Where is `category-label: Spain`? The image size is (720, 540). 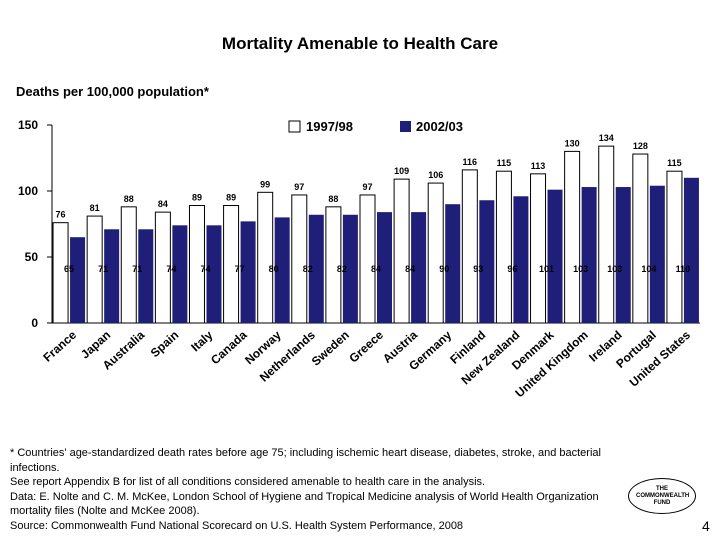
category-label: Spain is located at coordinates (165, 344).